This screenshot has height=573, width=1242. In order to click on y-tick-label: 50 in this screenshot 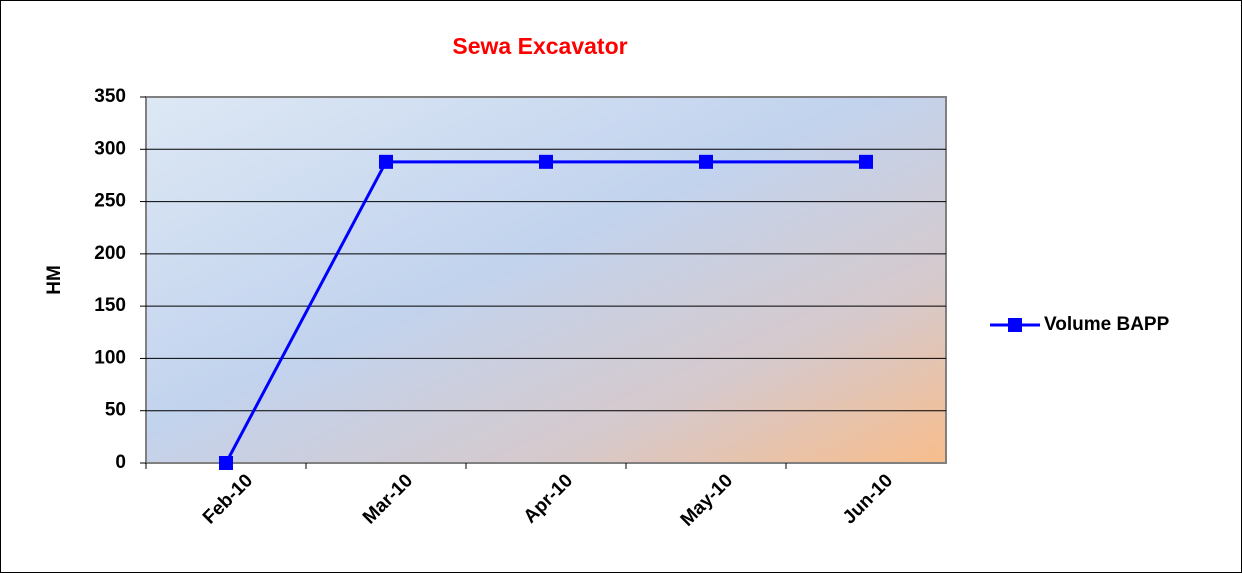, I will do `click(115, 410)`.